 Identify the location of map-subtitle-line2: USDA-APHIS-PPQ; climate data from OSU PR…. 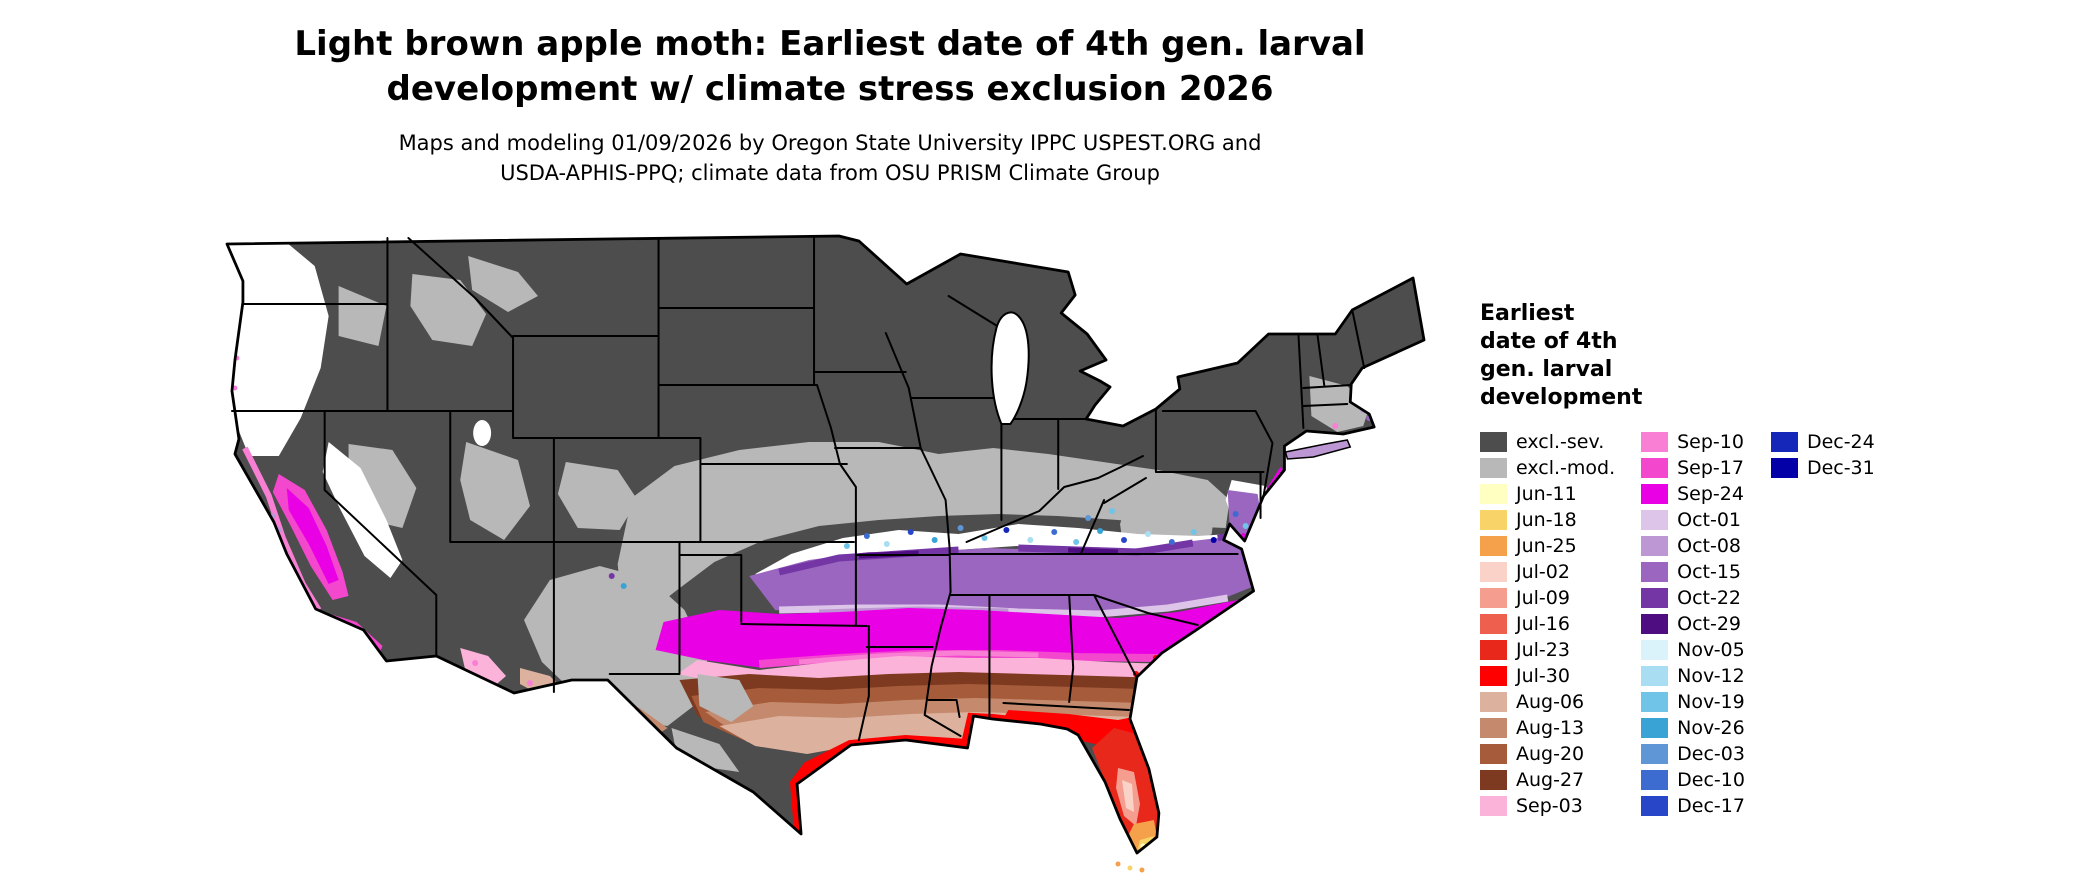
(830, 173).